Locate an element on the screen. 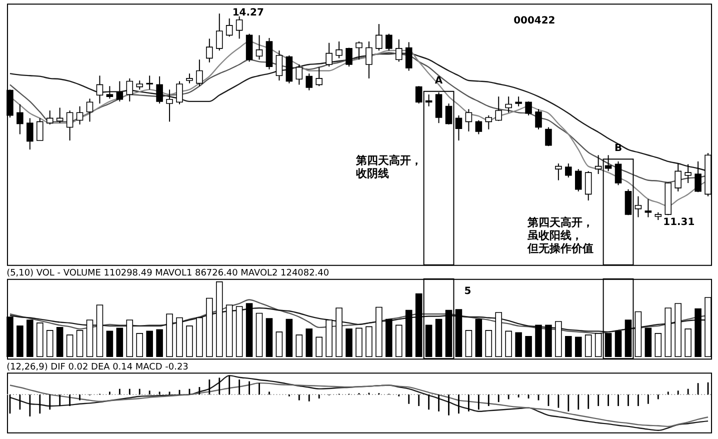  annotation: 11.31 is located at coordinates (679, 222).